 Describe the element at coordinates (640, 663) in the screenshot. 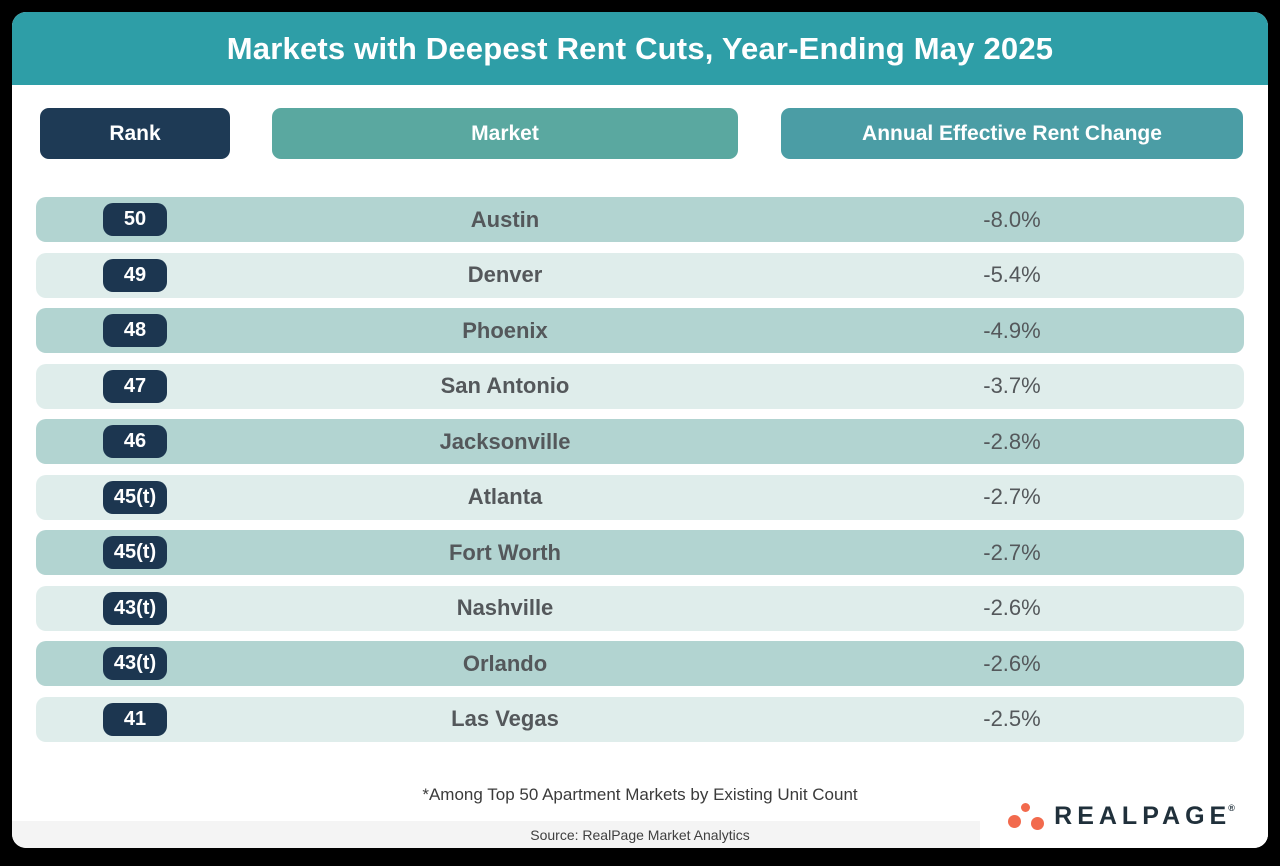

I see `table-row: 43(t) Orlando -2.6%` at that location.